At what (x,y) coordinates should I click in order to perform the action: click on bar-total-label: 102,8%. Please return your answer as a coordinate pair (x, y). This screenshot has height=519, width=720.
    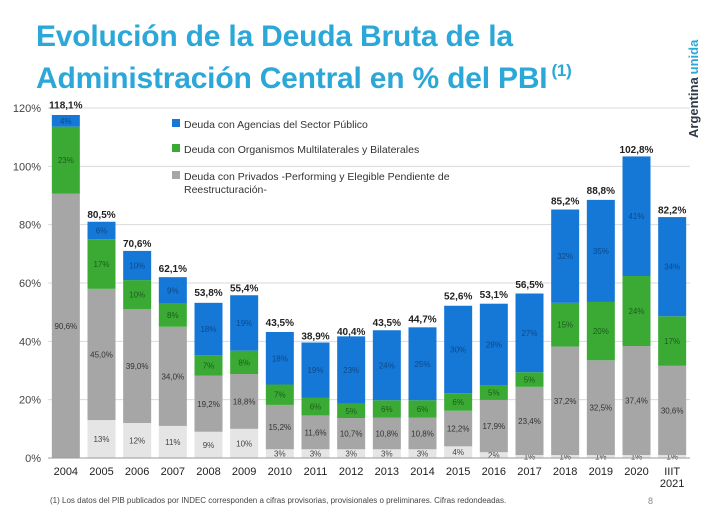
    Looking at the image, I should click on (637, 150).